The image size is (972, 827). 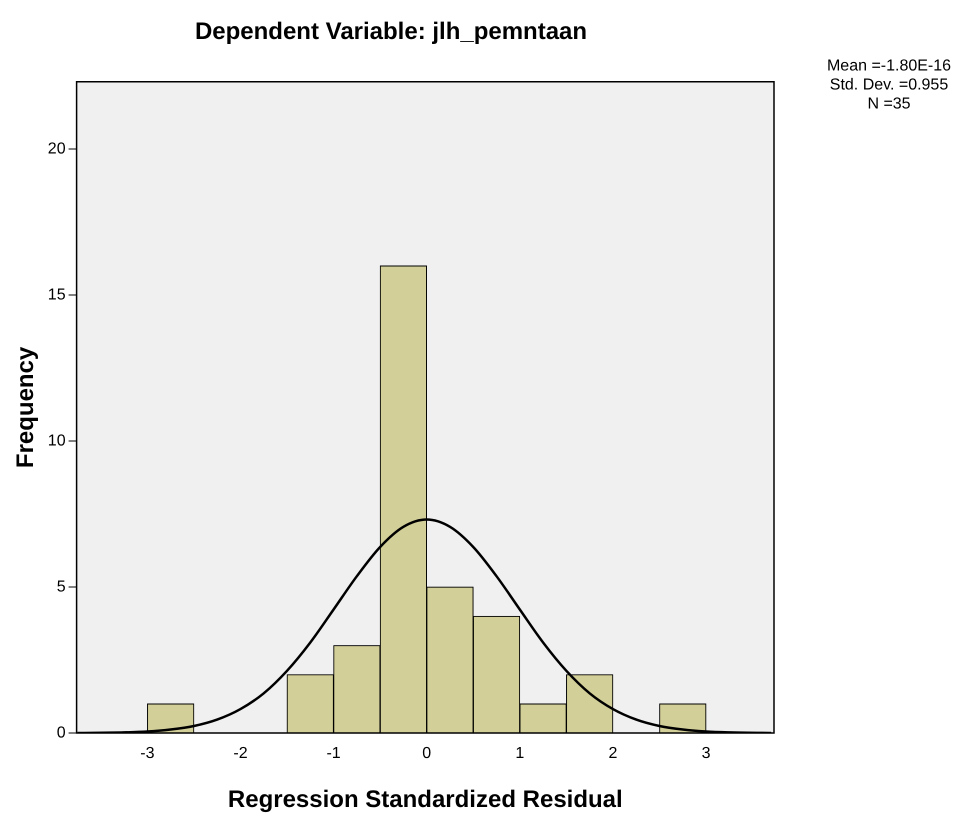 I want to click on x-tick-label: 1, so click(x=519, y=753).